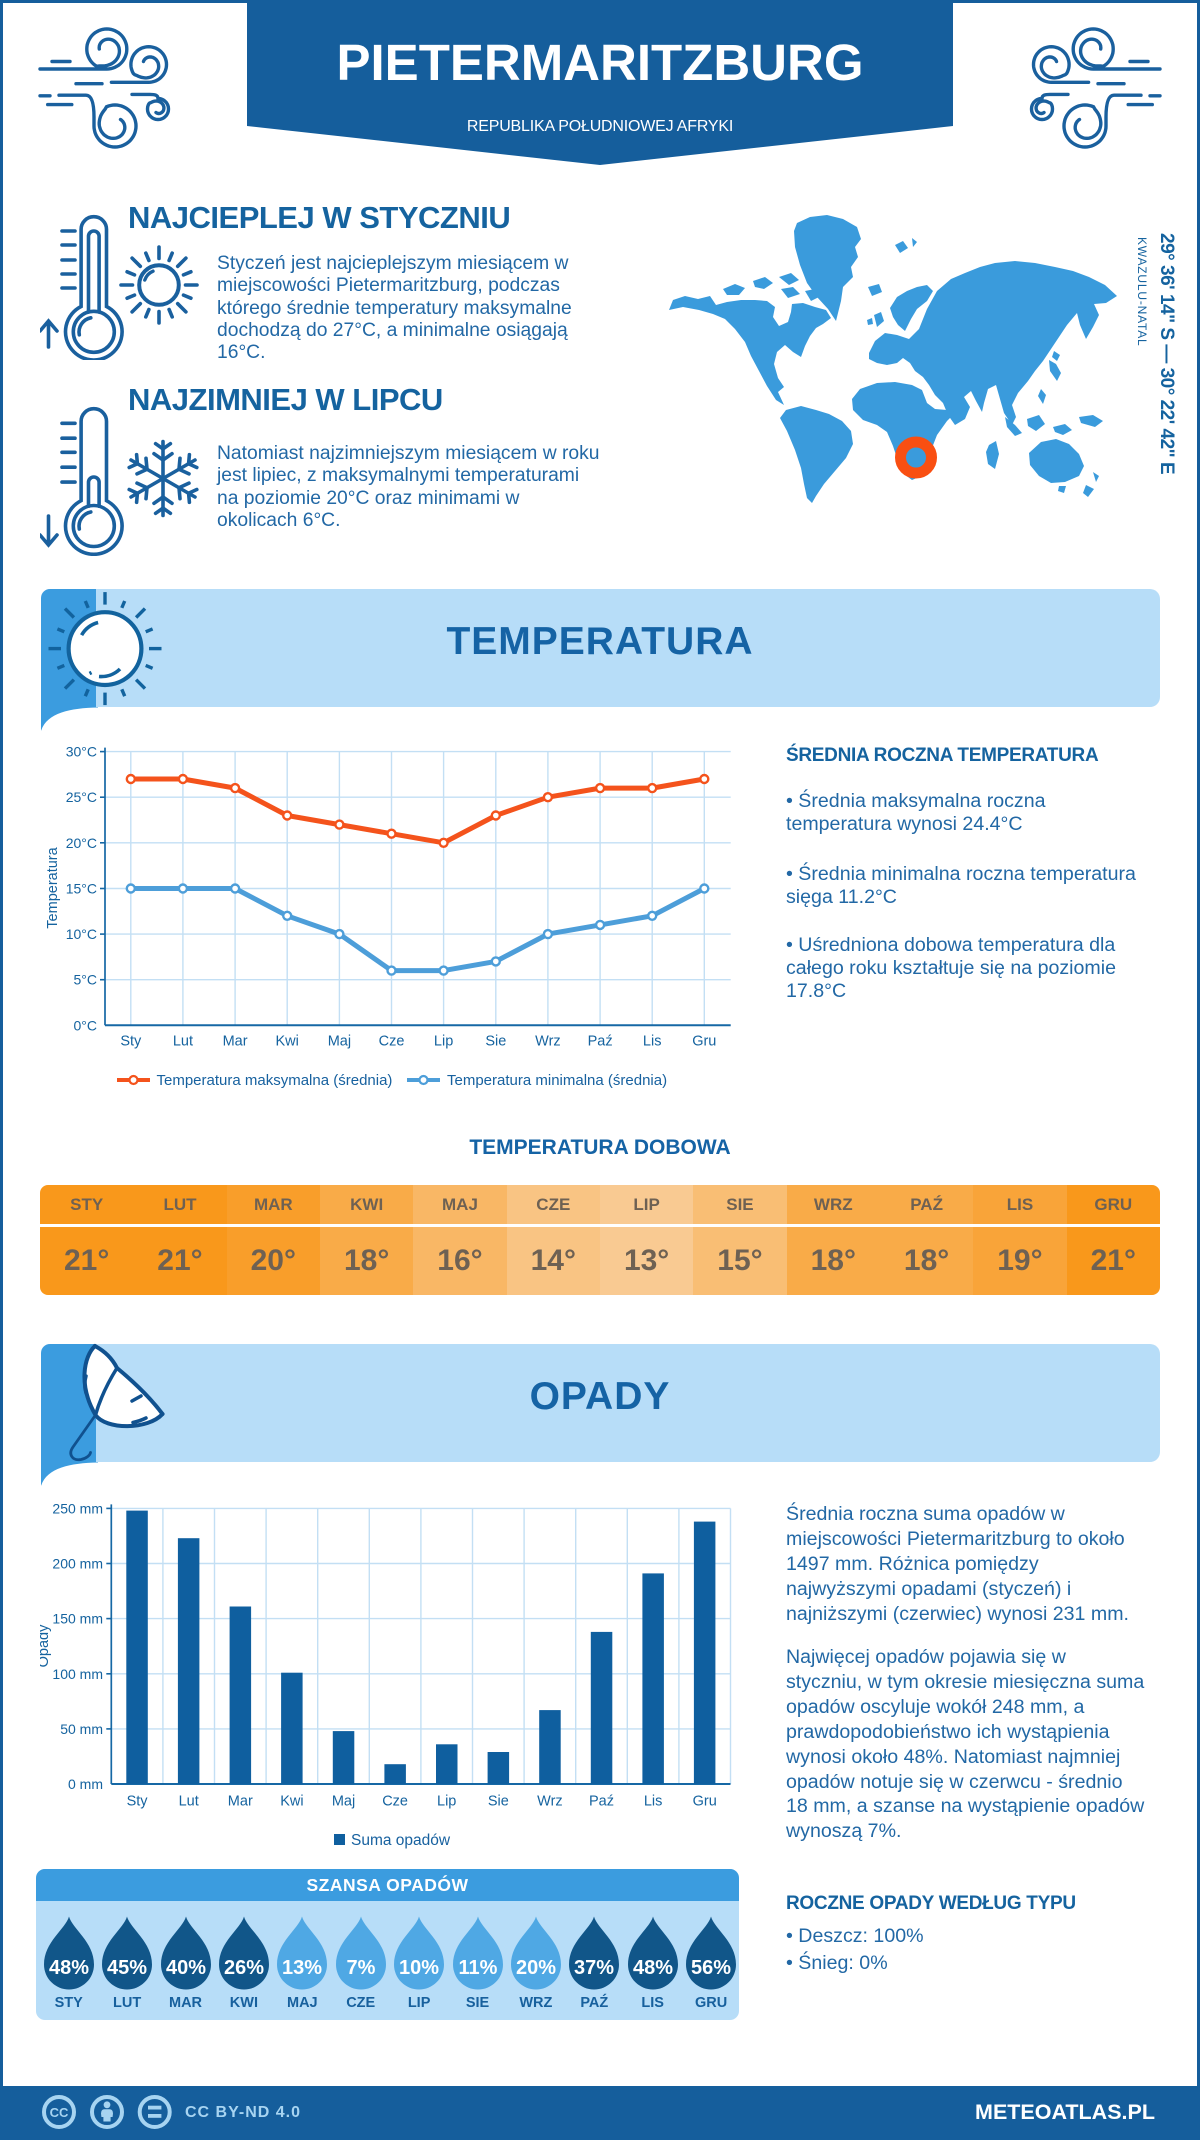 Image resolution: width=1200 pixels, height=2140 pixels. What do you see at coordinates (77, 1508) in the screenshot?
I see `svg-text: 250 mm` at bounding box center [77, 1508].